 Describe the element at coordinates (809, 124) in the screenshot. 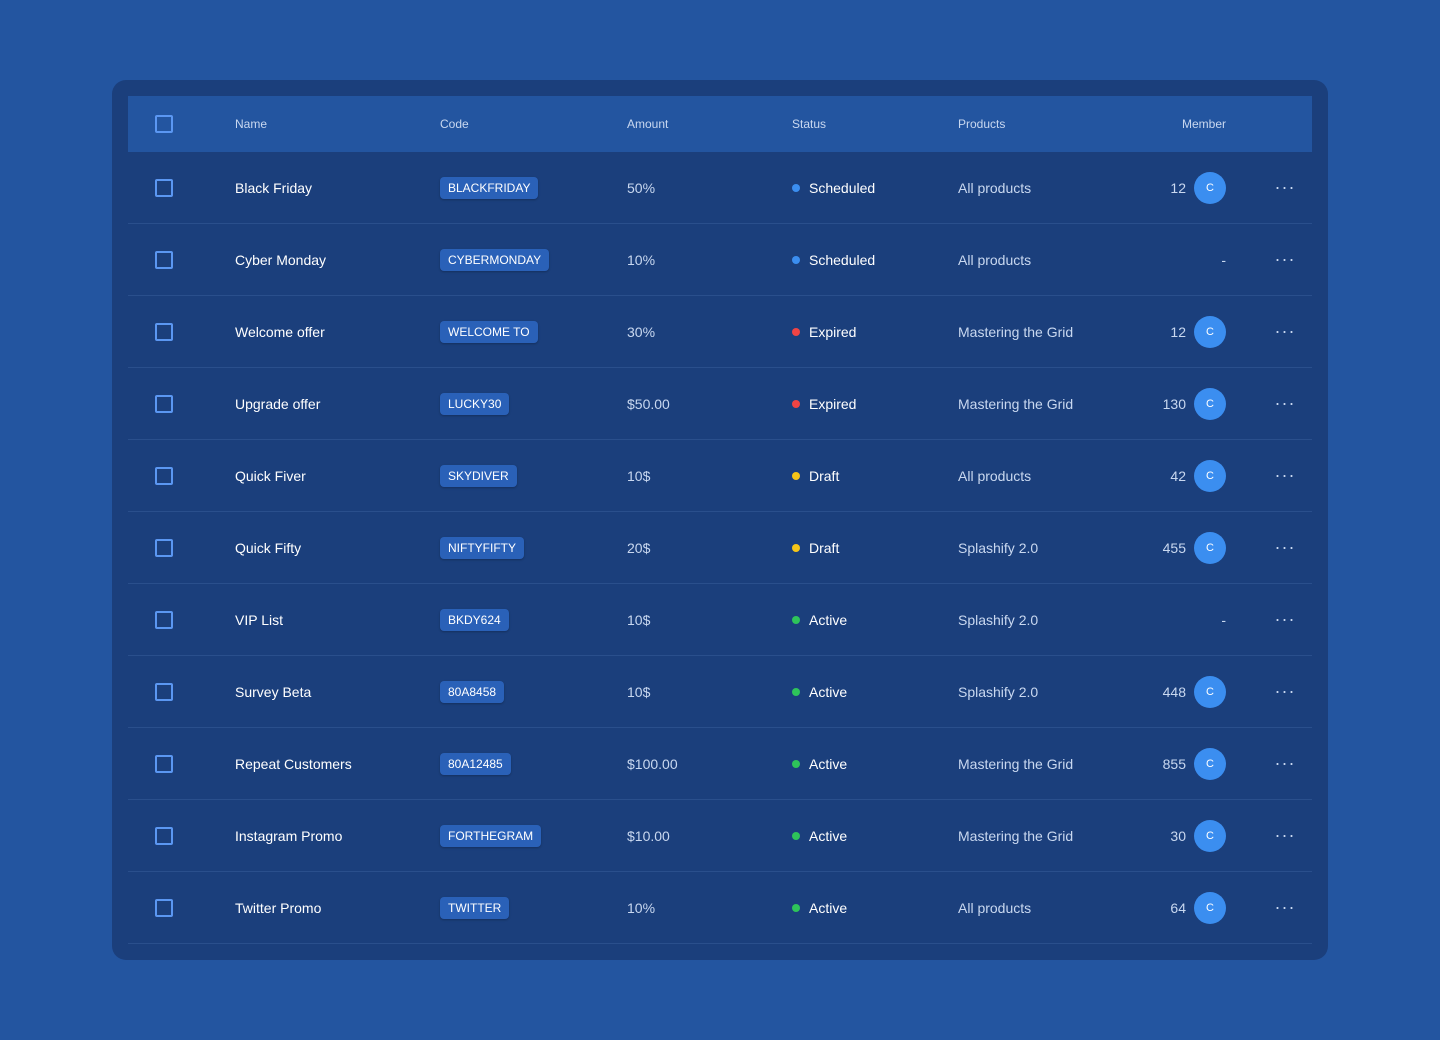

I see `column-header-status: Status` at that location.